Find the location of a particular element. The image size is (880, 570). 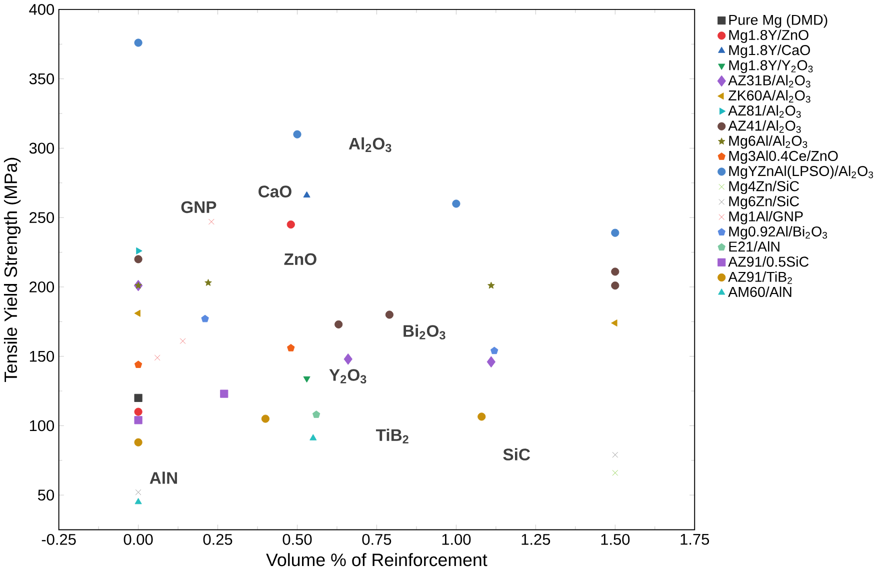

annotation: CaO is located at coordinates (275, 192).